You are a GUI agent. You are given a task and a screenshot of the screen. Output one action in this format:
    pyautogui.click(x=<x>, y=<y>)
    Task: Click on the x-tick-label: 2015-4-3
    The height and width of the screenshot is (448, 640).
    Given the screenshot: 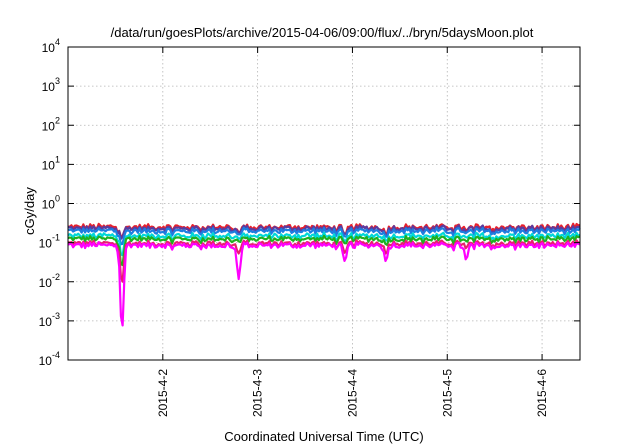 What is the action you would take?
    pyautogui.click(x=258, y=393)
    